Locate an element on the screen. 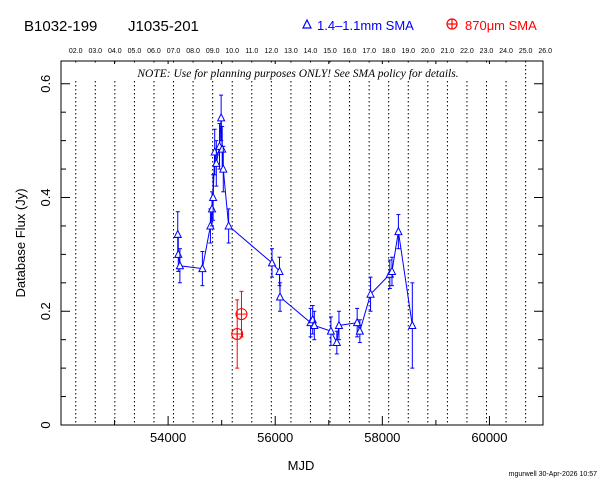 This screenshot has width=601, height=481. year-label: 26.0 is located at coordinates (545, 51).